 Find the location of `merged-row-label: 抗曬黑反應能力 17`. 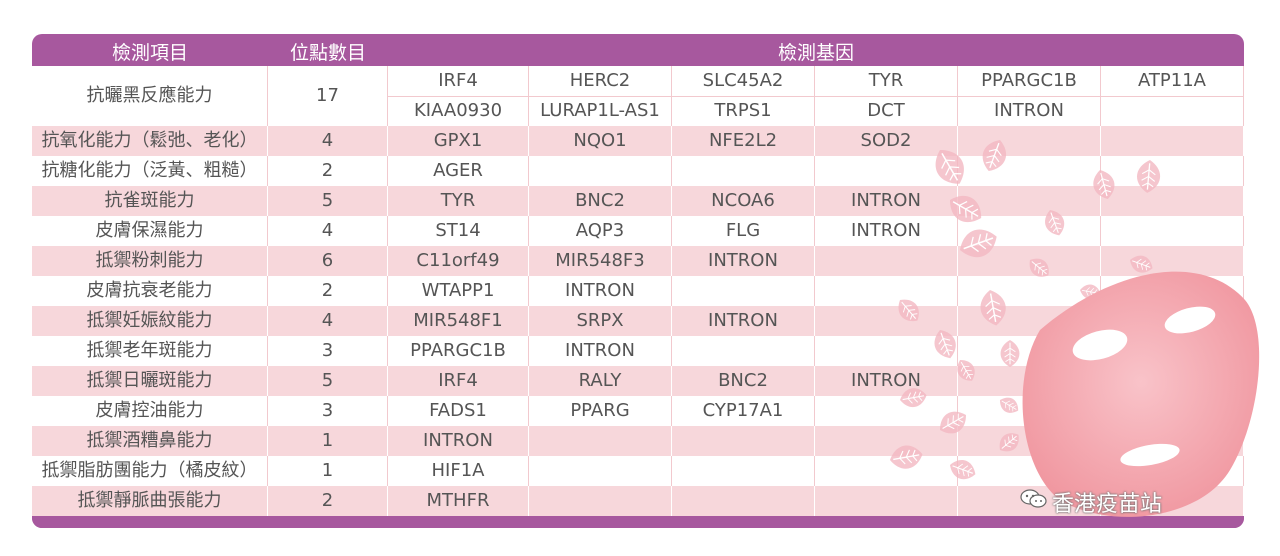

merged-row-label: 抗曬黑反應能力 17 is located at coordinates (210, 96).